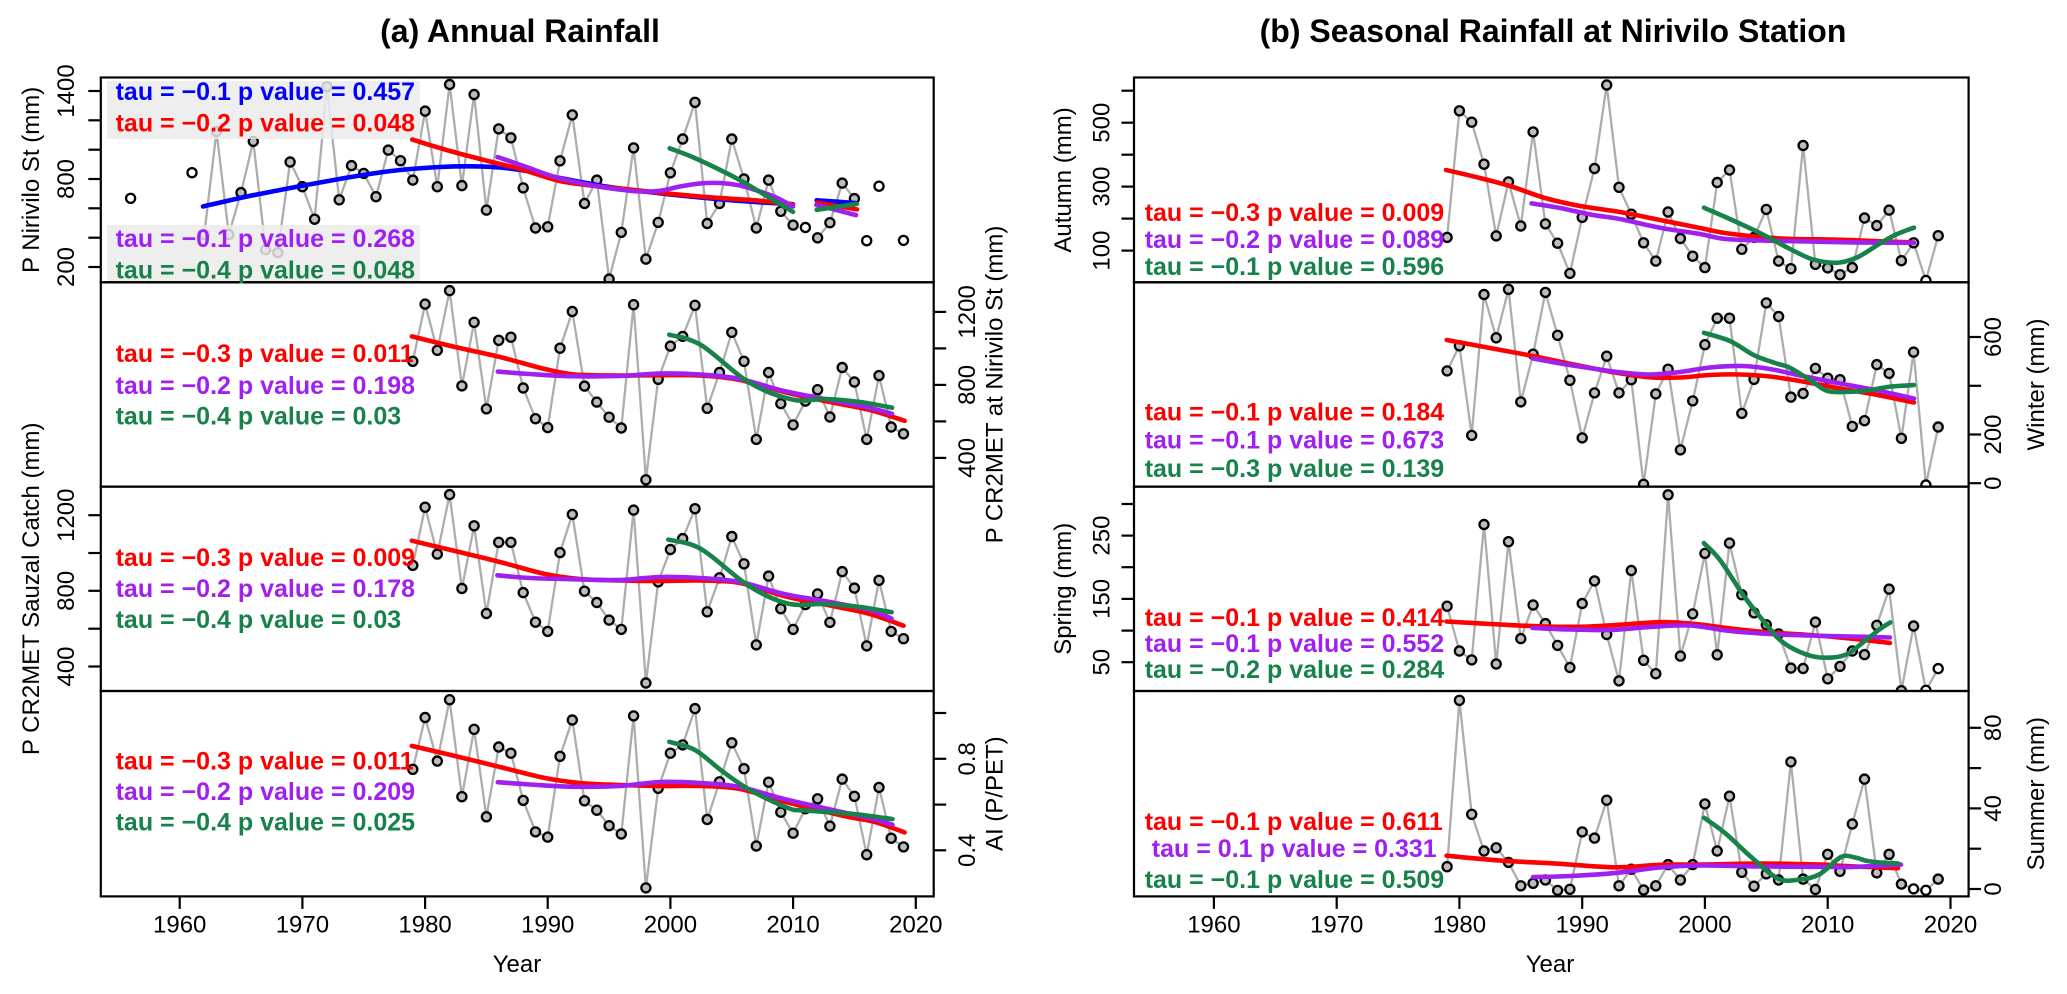 This screenshot has width=2067, height=994. Describe the element at coordinates (1295, 670) in the screenshot. I see `svg-text: tau = −0.2 p value = 0.284` at that location.